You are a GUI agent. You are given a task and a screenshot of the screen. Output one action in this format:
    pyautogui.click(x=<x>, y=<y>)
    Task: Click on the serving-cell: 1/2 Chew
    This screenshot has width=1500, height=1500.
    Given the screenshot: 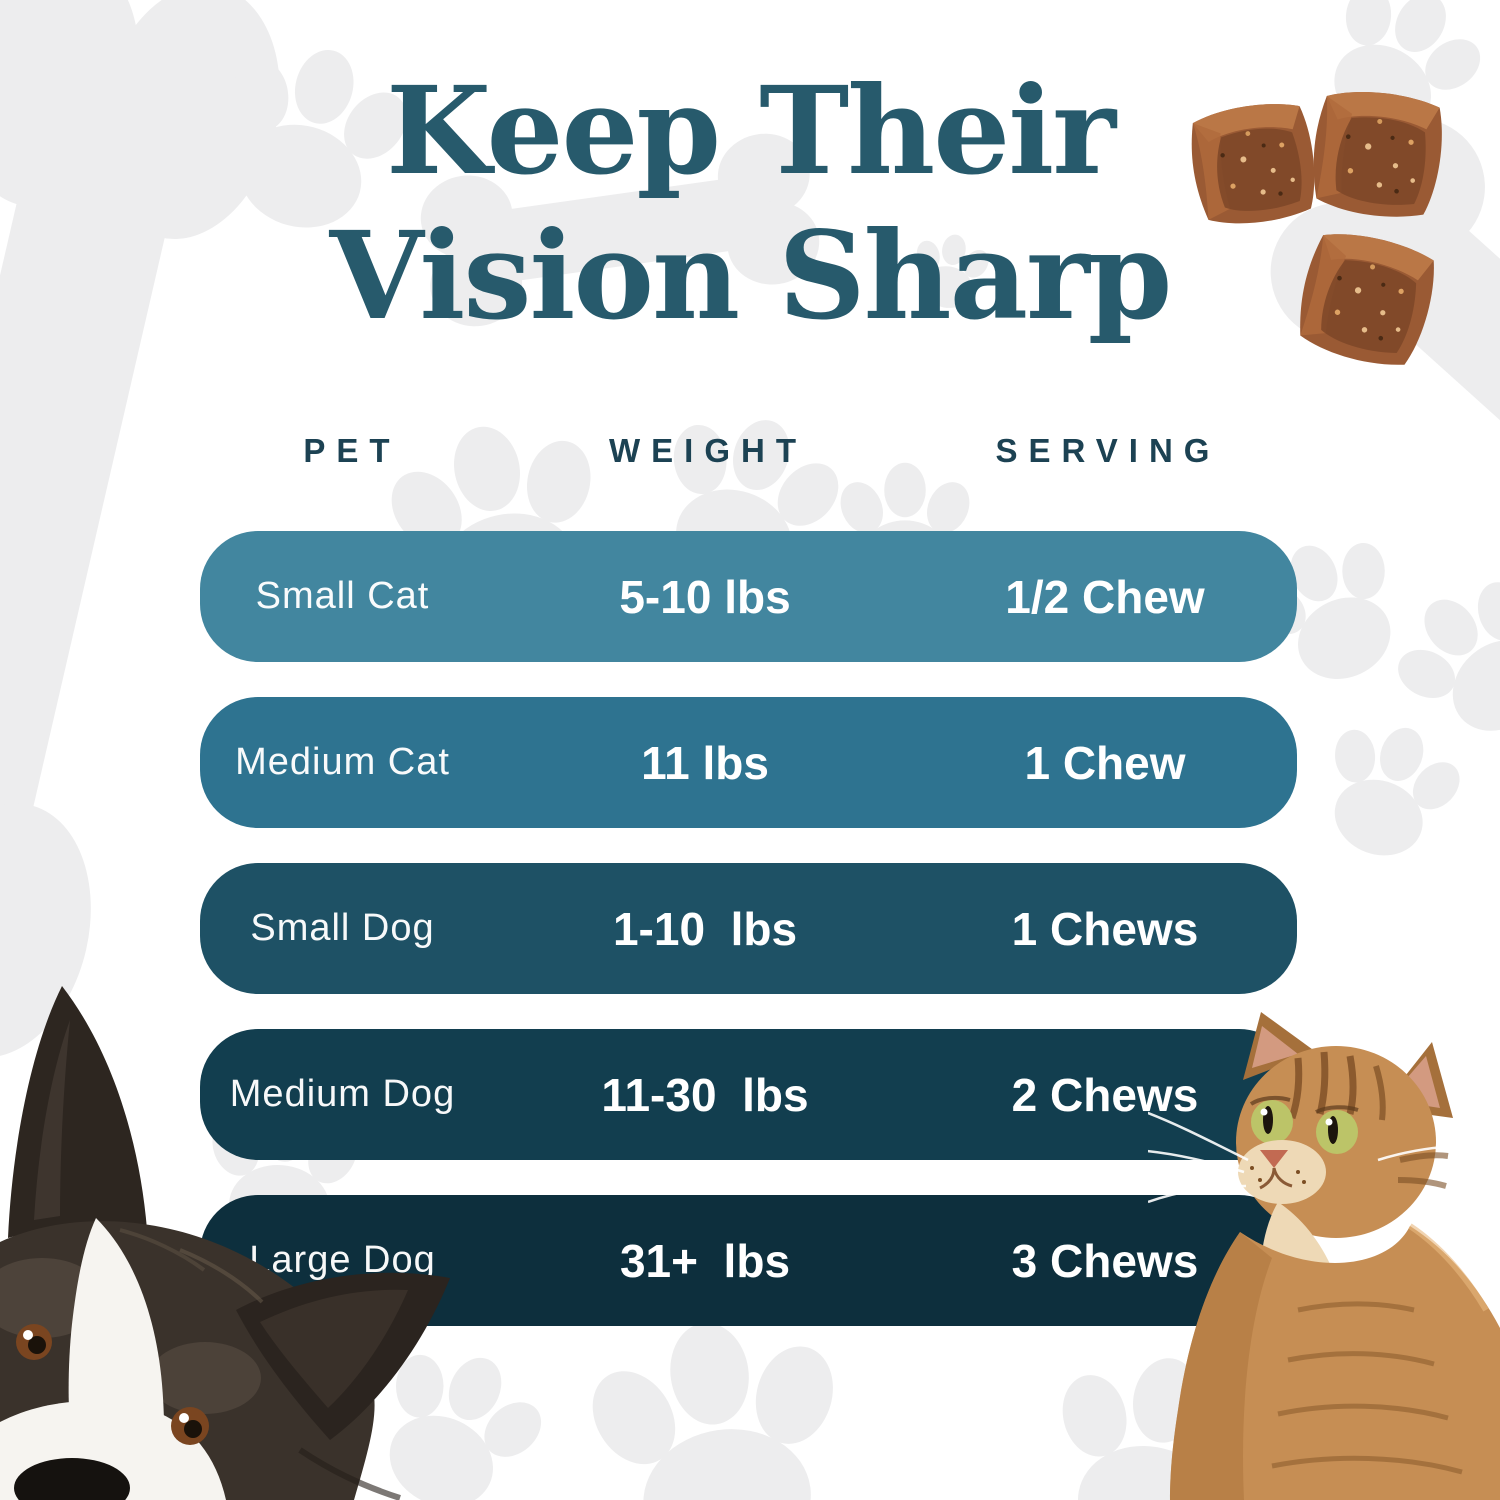 What is the action you would take?
    pyautogui.click(x=1105, y=596)
    